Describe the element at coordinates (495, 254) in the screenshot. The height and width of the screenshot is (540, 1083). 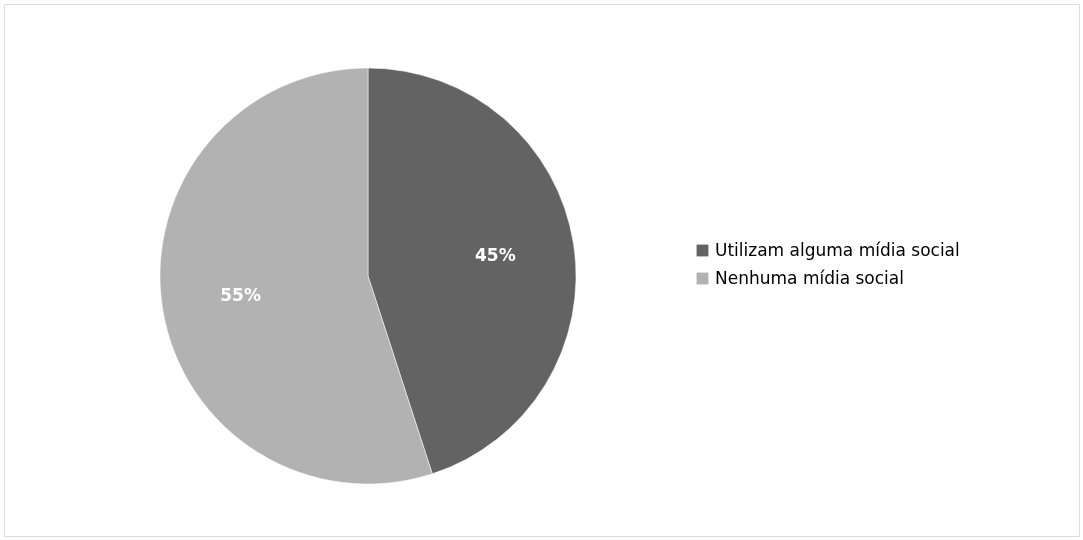
I see `data-label: 45%` at that location.